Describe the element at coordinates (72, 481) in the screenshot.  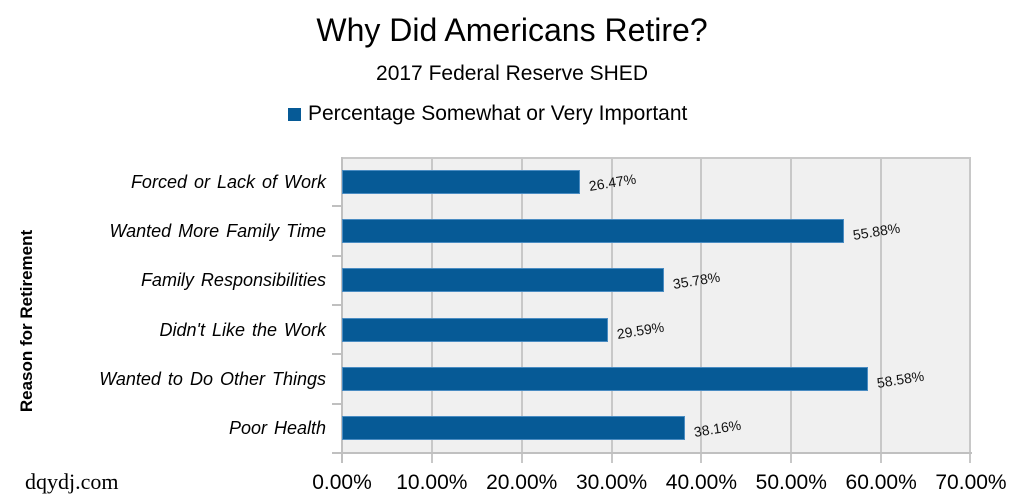
I see `watermark: dqydj.com` at that location.